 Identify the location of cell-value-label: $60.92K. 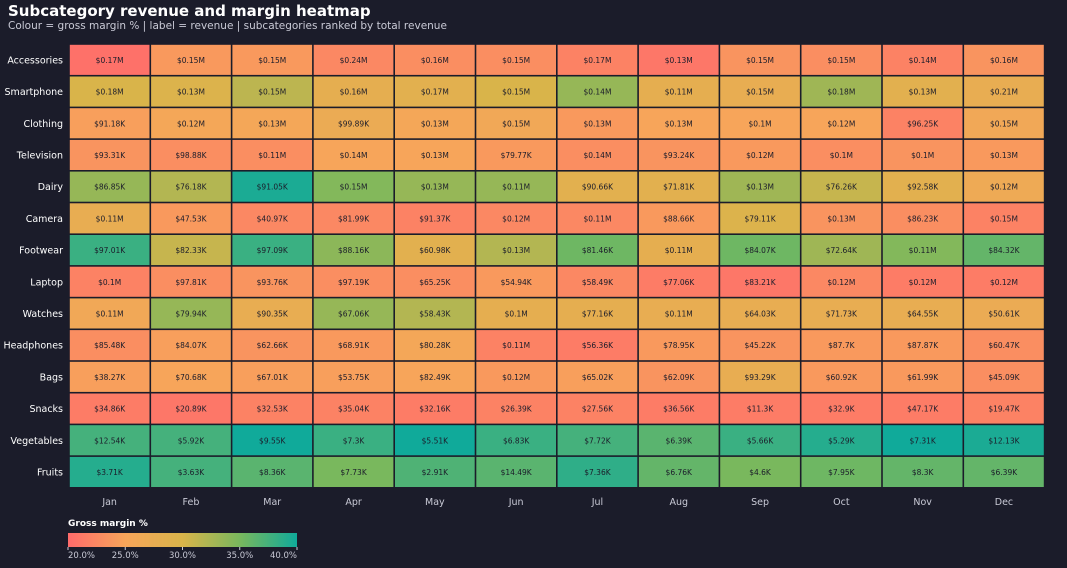
(842, 377).